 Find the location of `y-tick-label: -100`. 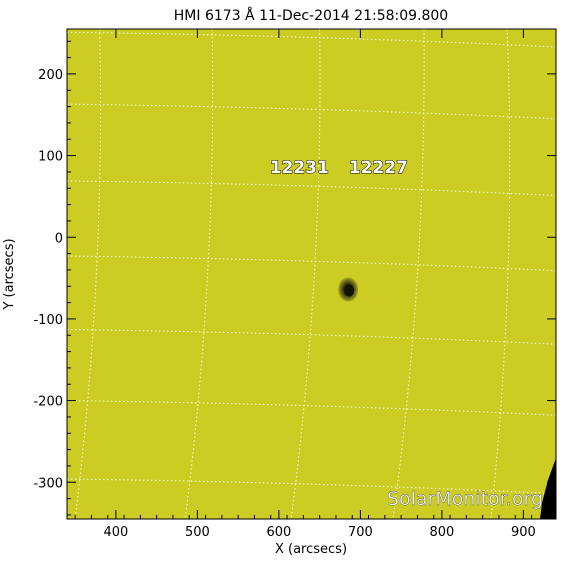

y-tick-label: -100 is located at coordinates (48, 320).